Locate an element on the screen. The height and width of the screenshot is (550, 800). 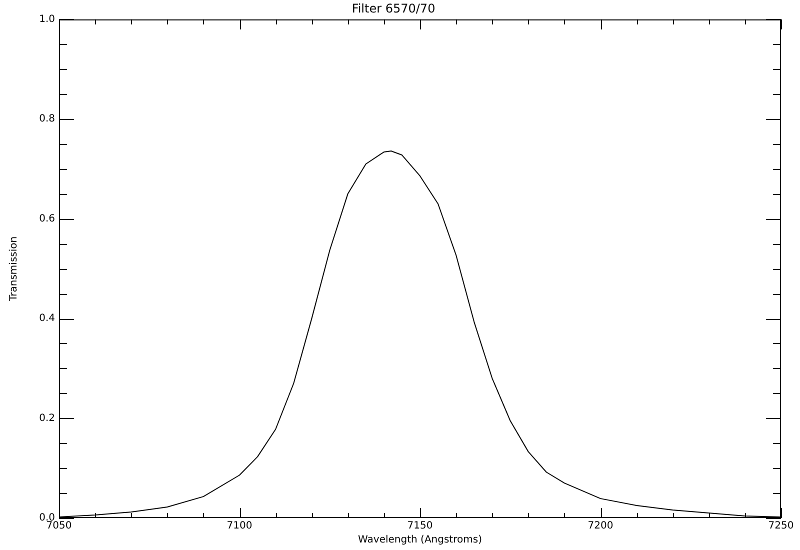
y-tick-label: 1.0 is located at coordinates (47, 19).